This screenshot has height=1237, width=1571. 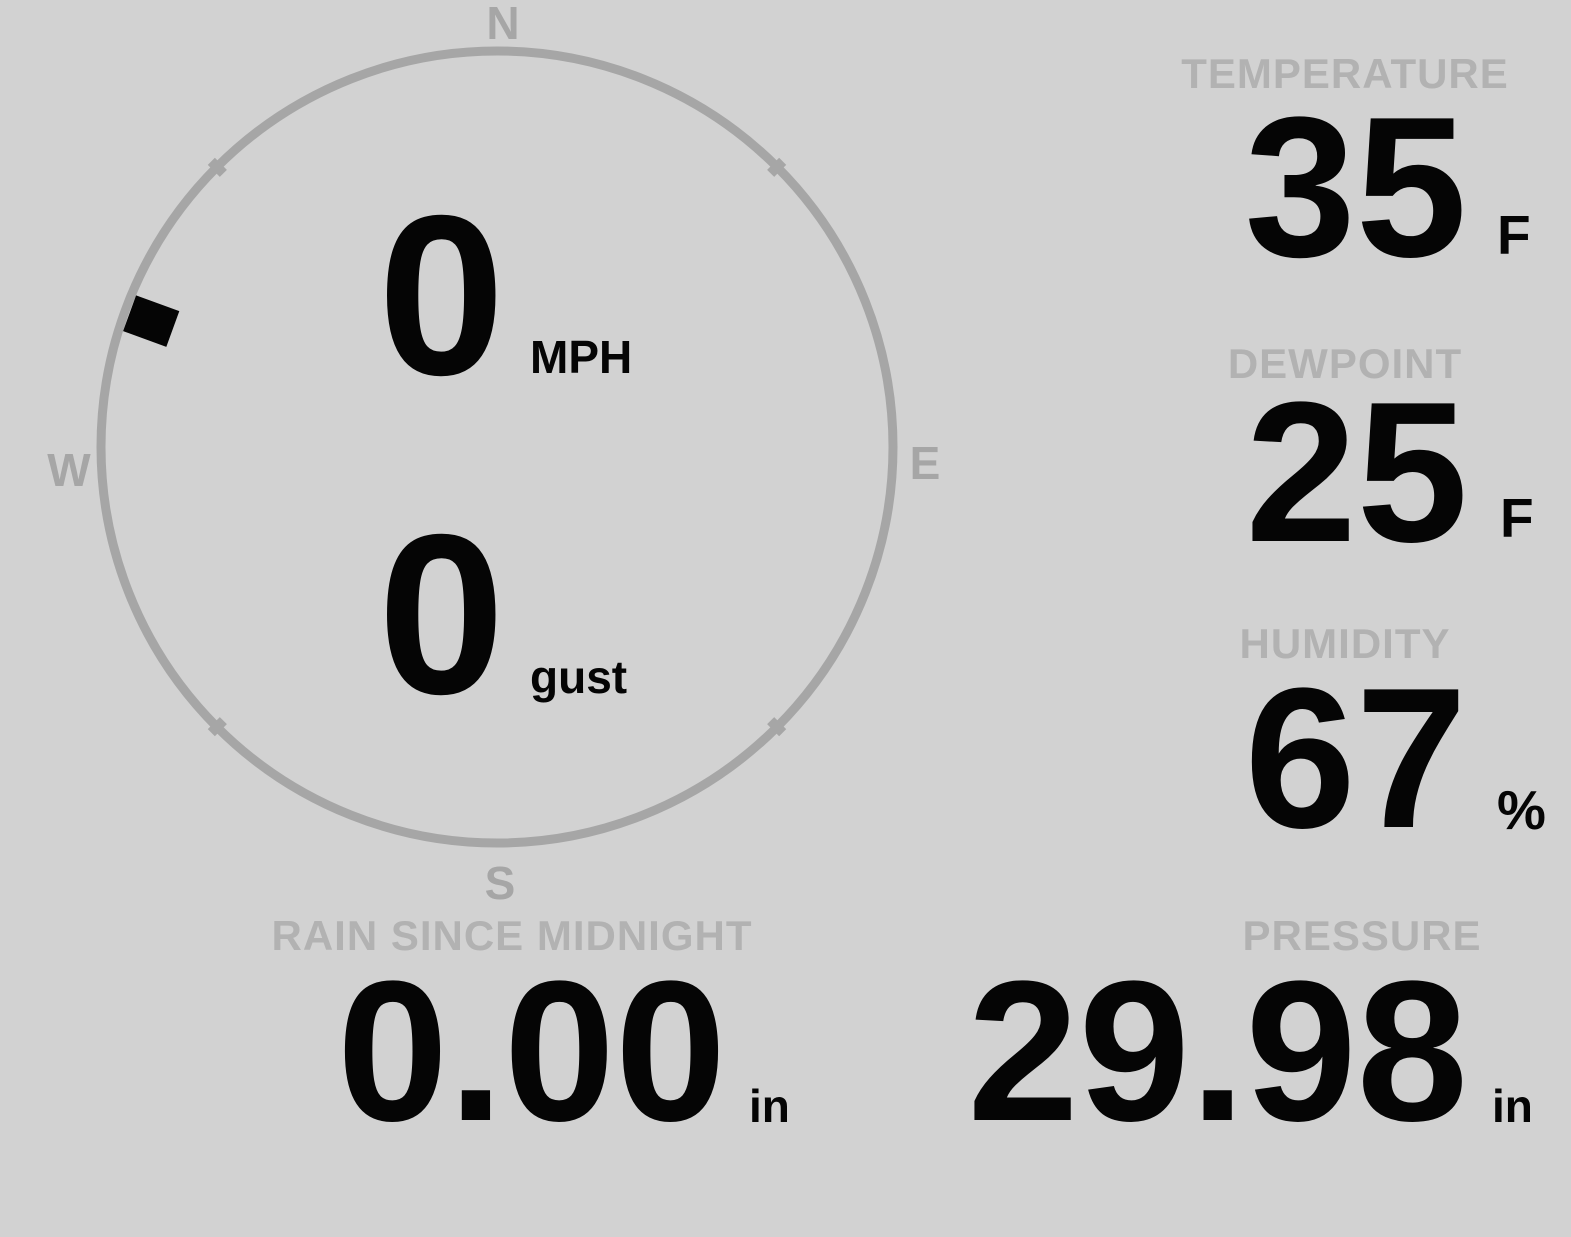 I want to click on compass-tick-sw-icon, so click(x=217, y=727).